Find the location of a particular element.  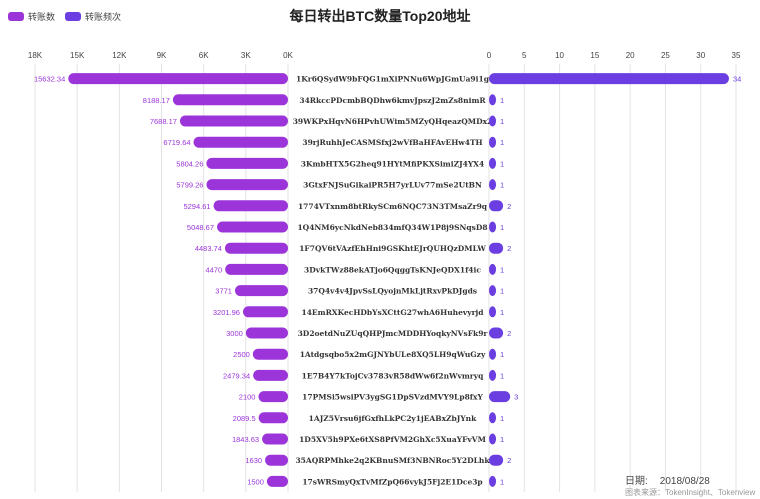

amount-data-label: 3771 is located at coordinates (223, 291).